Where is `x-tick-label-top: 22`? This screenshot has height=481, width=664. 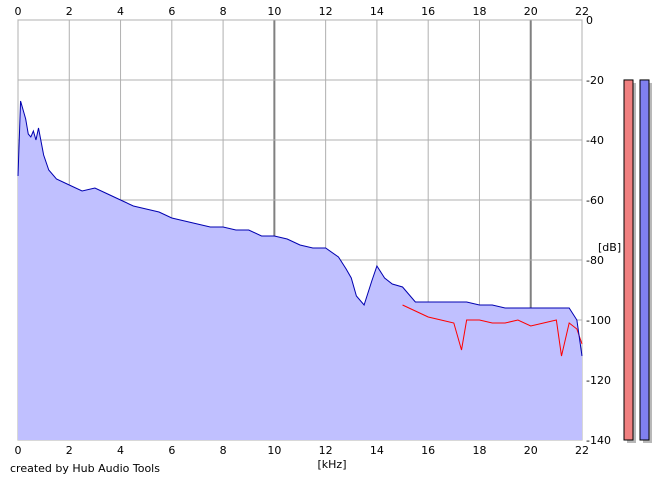 x-tick-label-top: 22 is located at coordinates (582, 11).